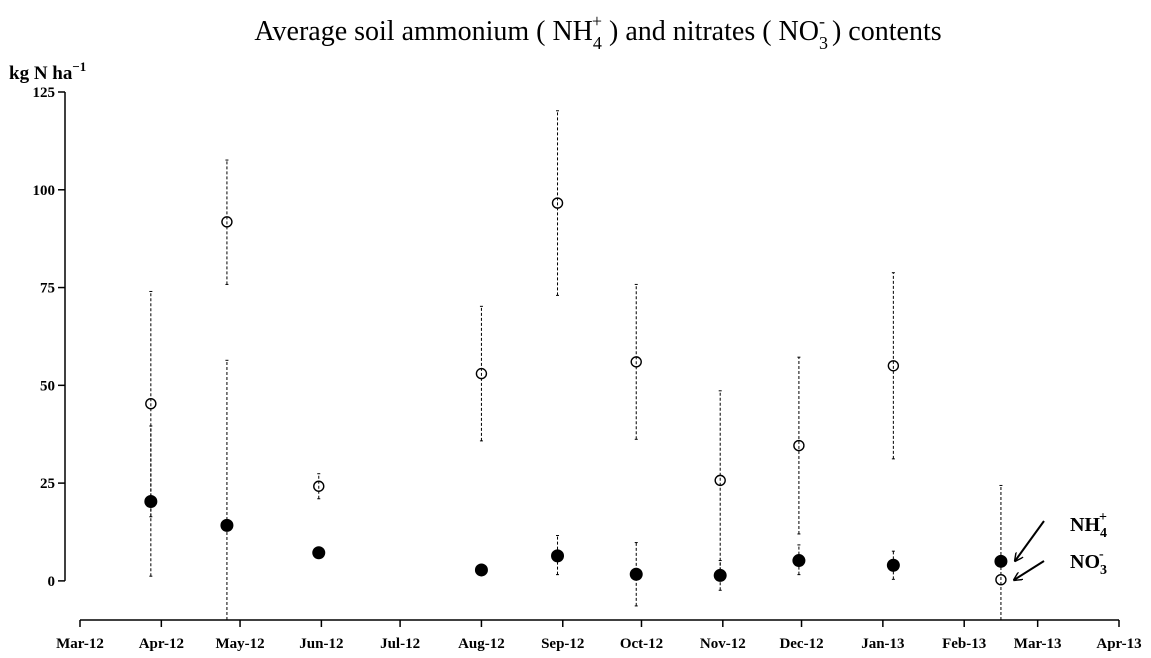  What do you see at coordinates (641, 644) in the screenshot?
I see `x-tick-label: Oct-12` at bounding box center [641, 644].